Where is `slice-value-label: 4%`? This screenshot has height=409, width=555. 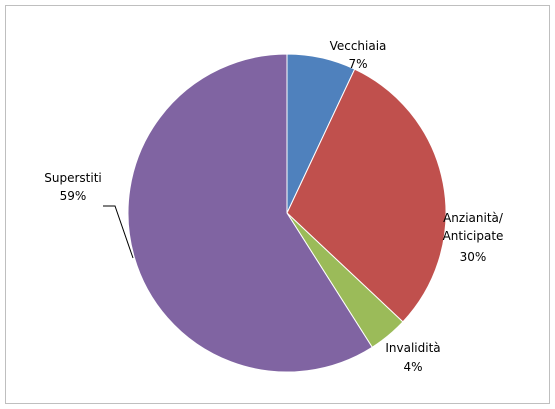 slice-value-label: 4% is located at coordinates (413, 367).